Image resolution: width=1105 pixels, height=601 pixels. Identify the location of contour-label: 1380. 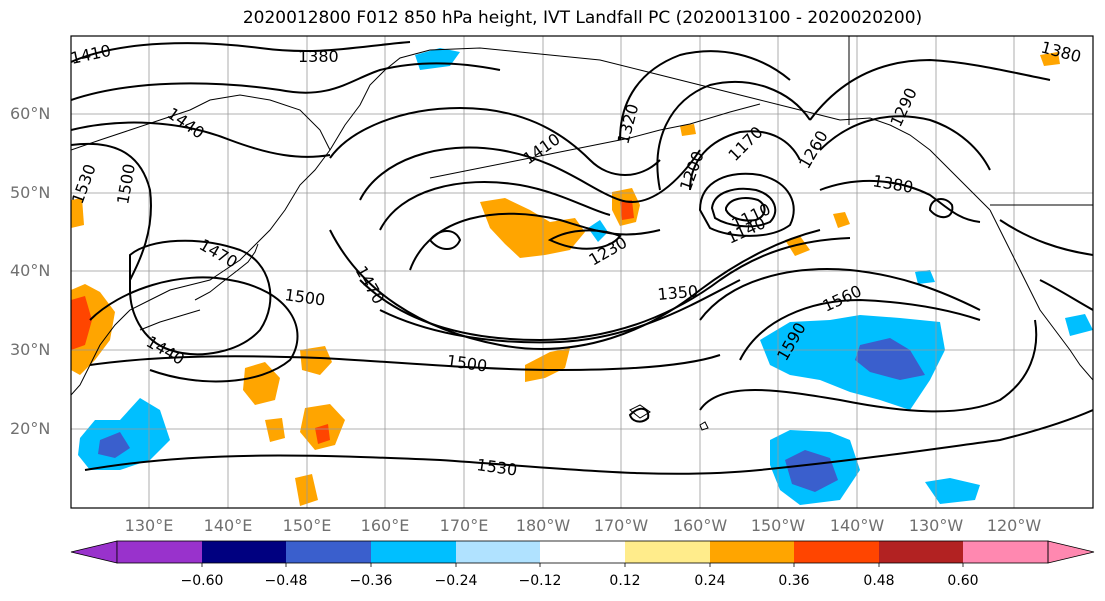
(318, 56).